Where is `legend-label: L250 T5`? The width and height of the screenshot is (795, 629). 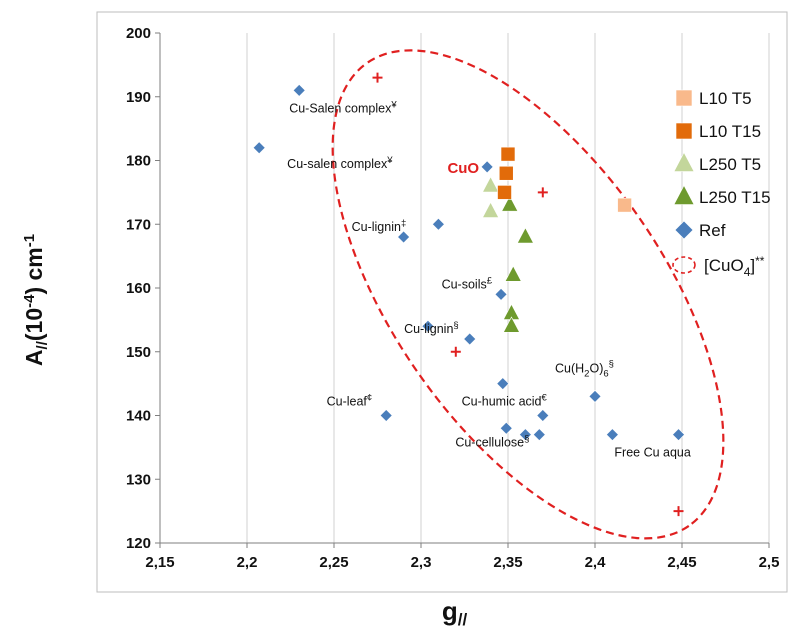
legend-label: L250 T5 is located at coordinates (730, 164).